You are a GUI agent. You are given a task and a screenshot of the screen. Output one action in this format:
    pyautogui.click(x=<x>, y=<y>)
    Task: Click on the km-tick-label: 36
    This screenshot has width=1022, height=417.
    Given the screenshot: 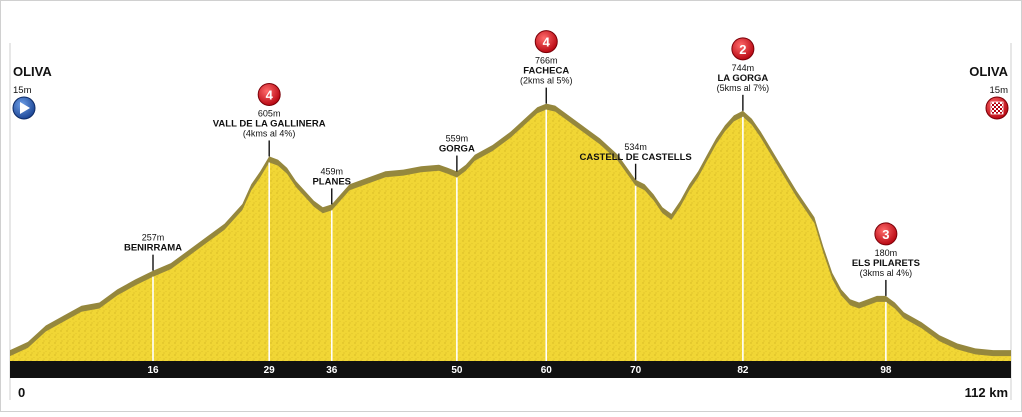 What is the action you would take?
    pyautogui.click(x=332, y=370)
    